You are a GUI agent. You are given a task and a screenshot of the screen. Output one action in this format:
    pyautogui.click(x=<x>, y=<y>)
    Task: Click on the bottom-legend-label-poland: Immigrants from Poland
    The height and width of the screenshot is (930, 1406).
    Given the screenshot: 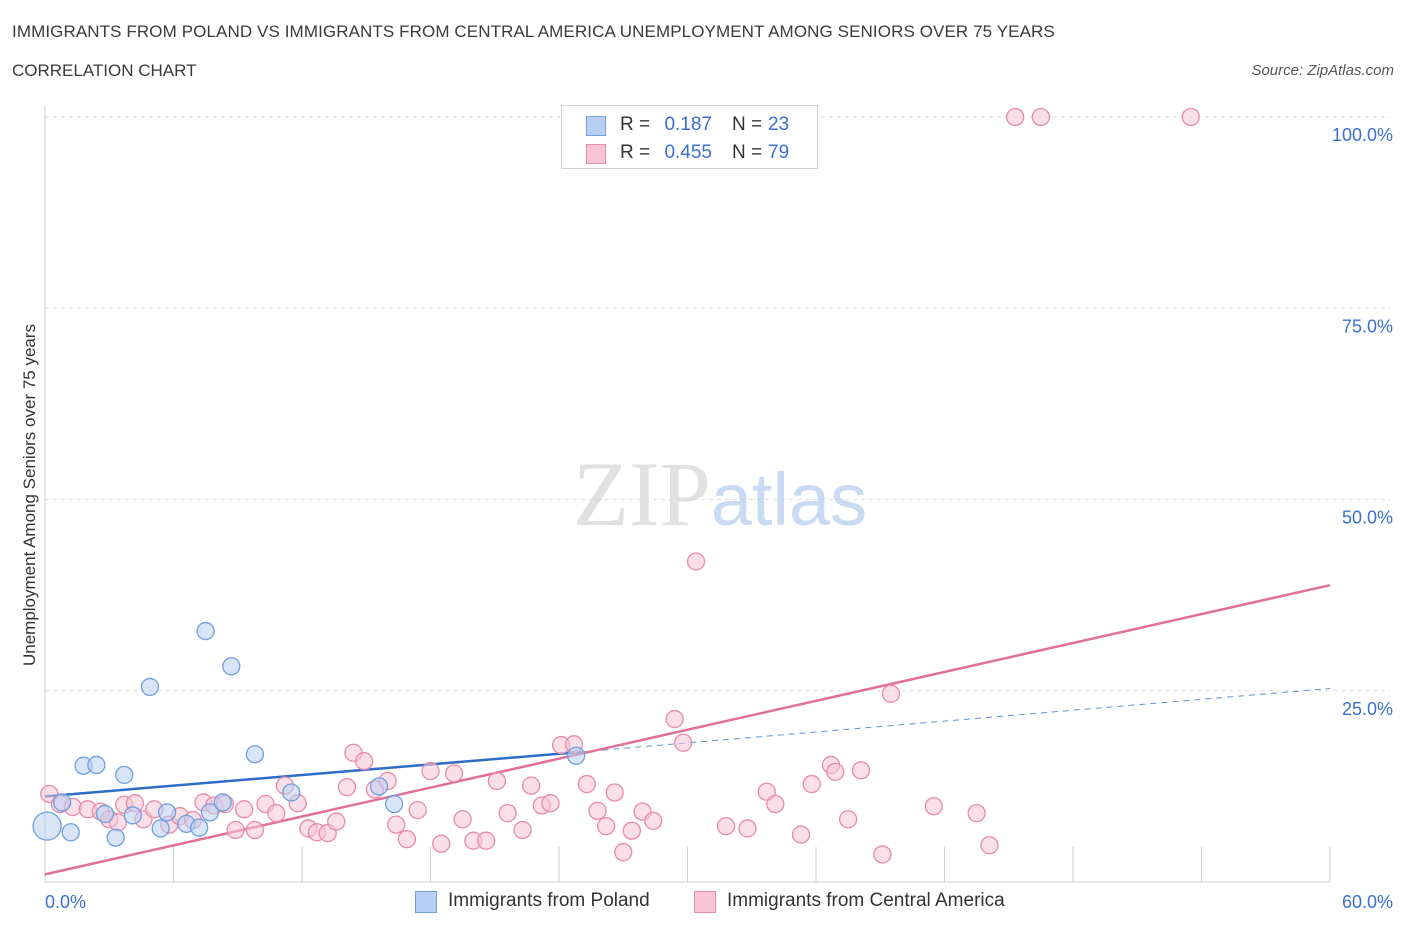 What is the action you would take?
    pyautogui.click(x=549, y=900)
    